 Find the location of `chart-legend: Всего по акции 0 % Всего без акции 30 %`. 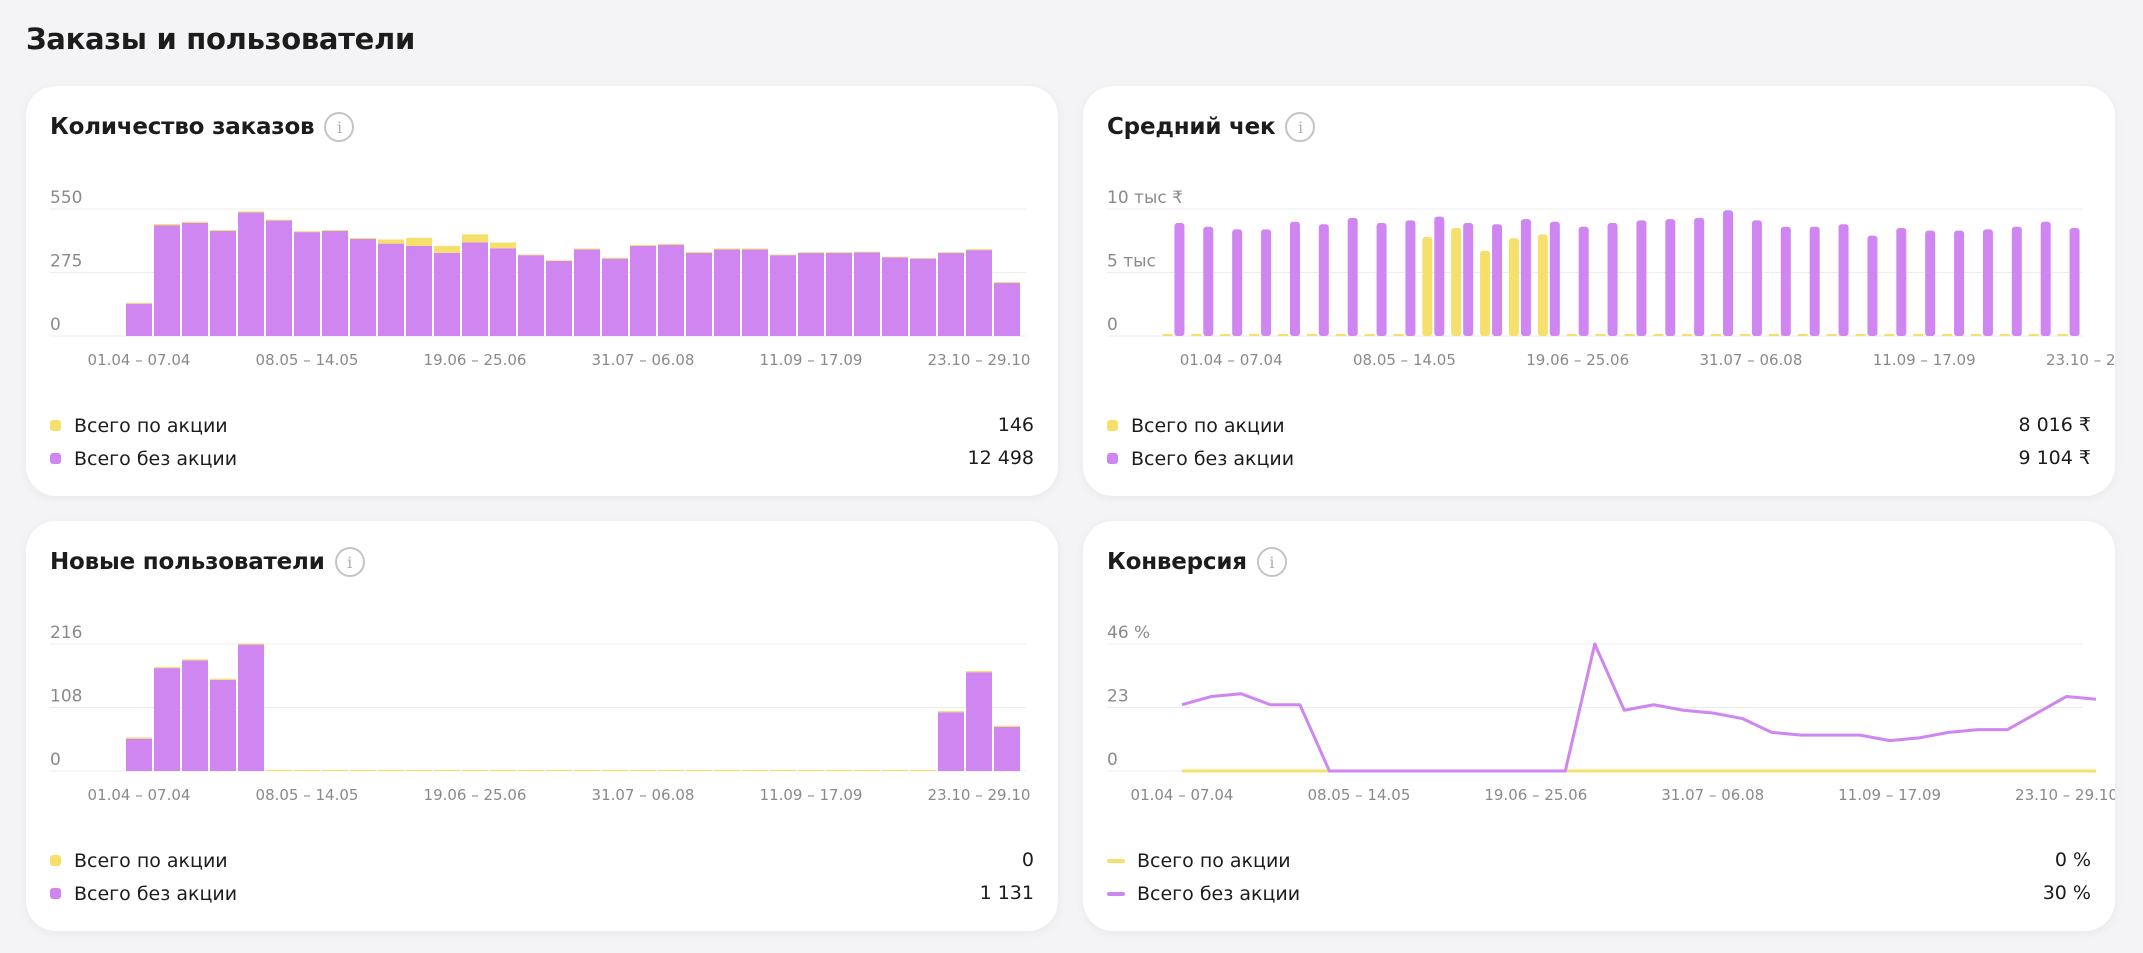

chart-legend: Всего по акции 0 % Всего без акции 30 % is located at coordinates (1599, 877).